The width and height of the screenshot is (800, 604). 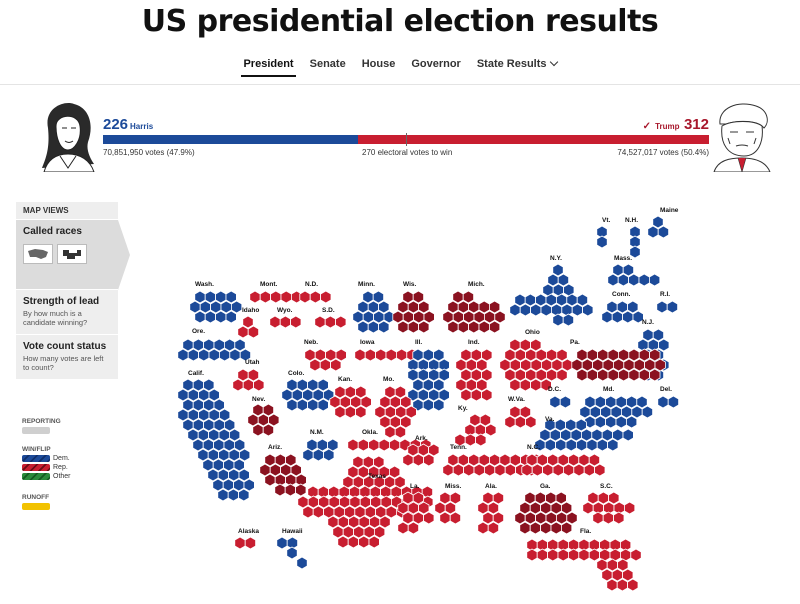 I want to click on state-label: Mont., so click(x=269, y=284).